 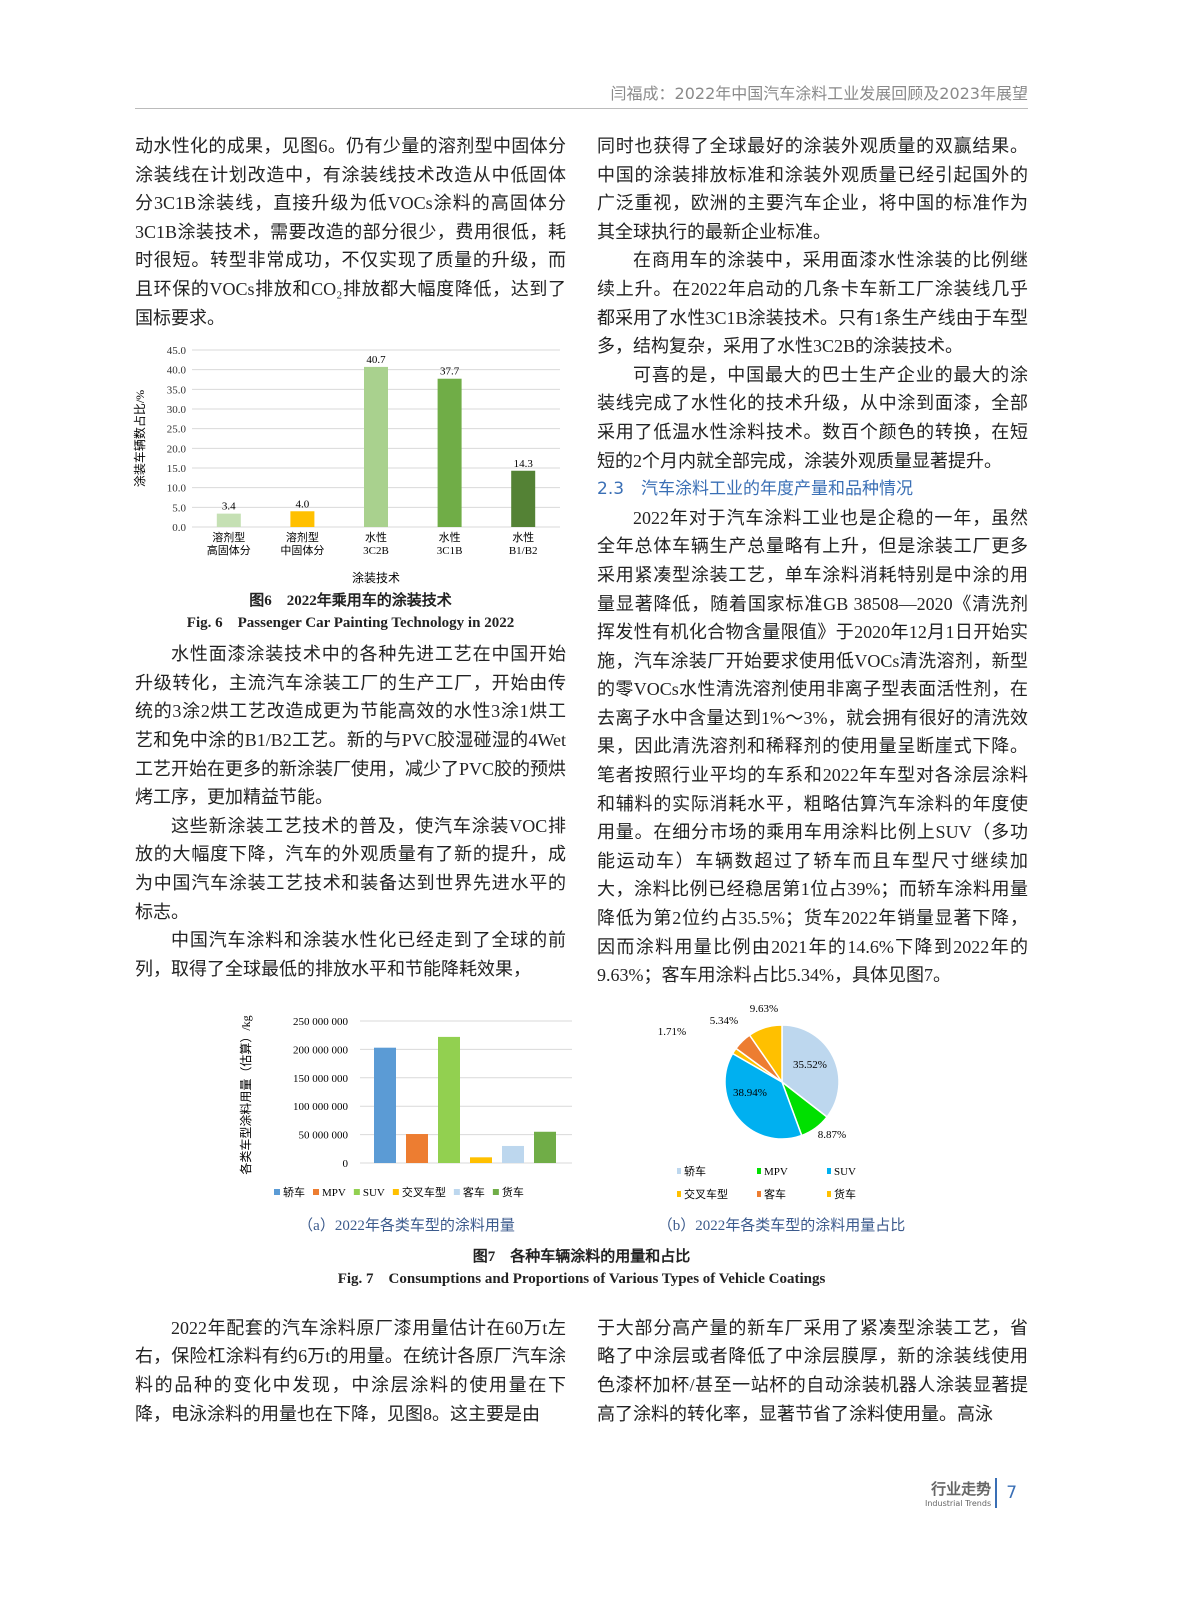 What do you see at coordinates (321, 1107) in the screenshot?
I see `y-tick-label: 100 000 000` at bounding box center [321, 1107].